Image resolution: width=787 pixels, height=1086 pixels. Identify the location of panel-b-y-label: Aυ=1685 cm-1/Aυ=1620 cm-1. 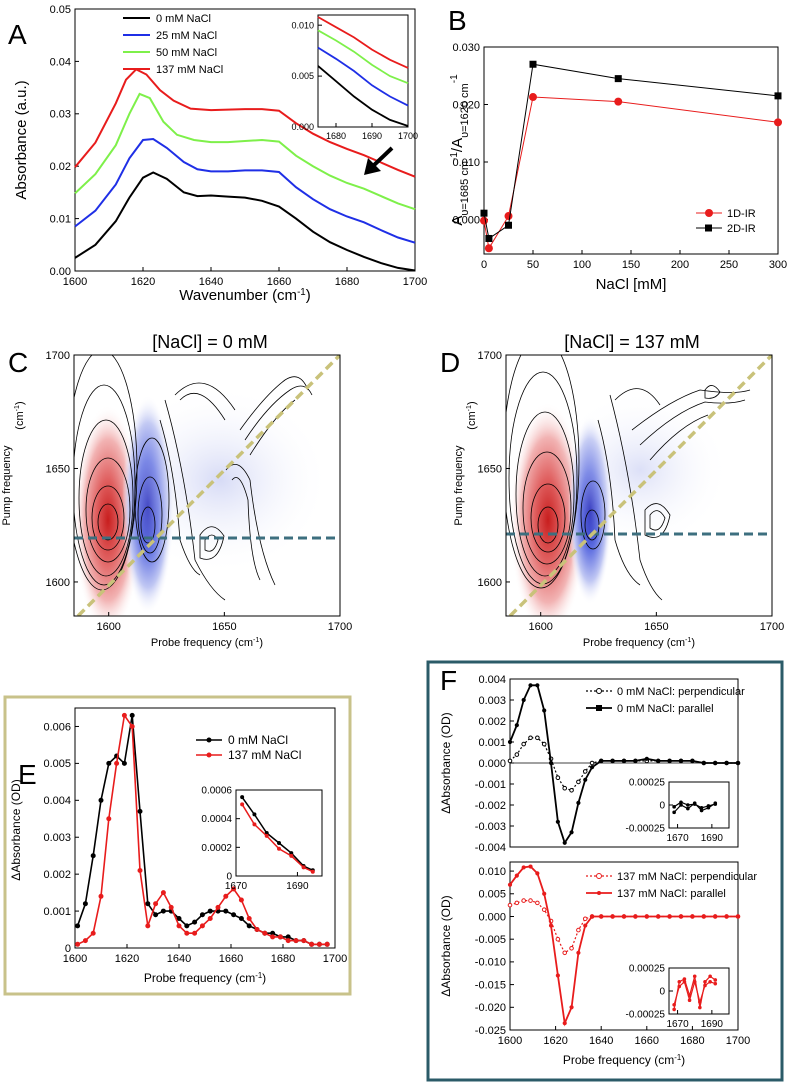
(460, 150).